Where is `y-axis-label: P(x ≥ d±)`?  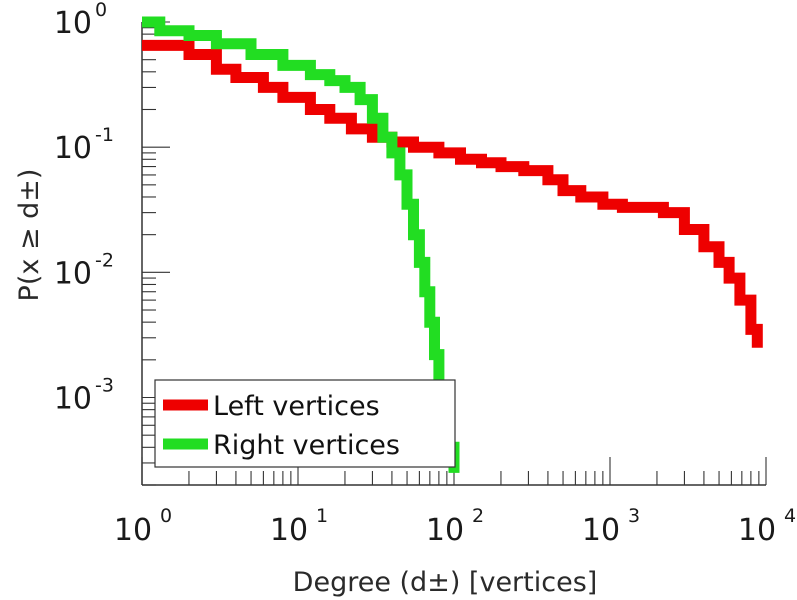
y-axis-label: P(x ≥ d±) is located at coordinates (29, 235).